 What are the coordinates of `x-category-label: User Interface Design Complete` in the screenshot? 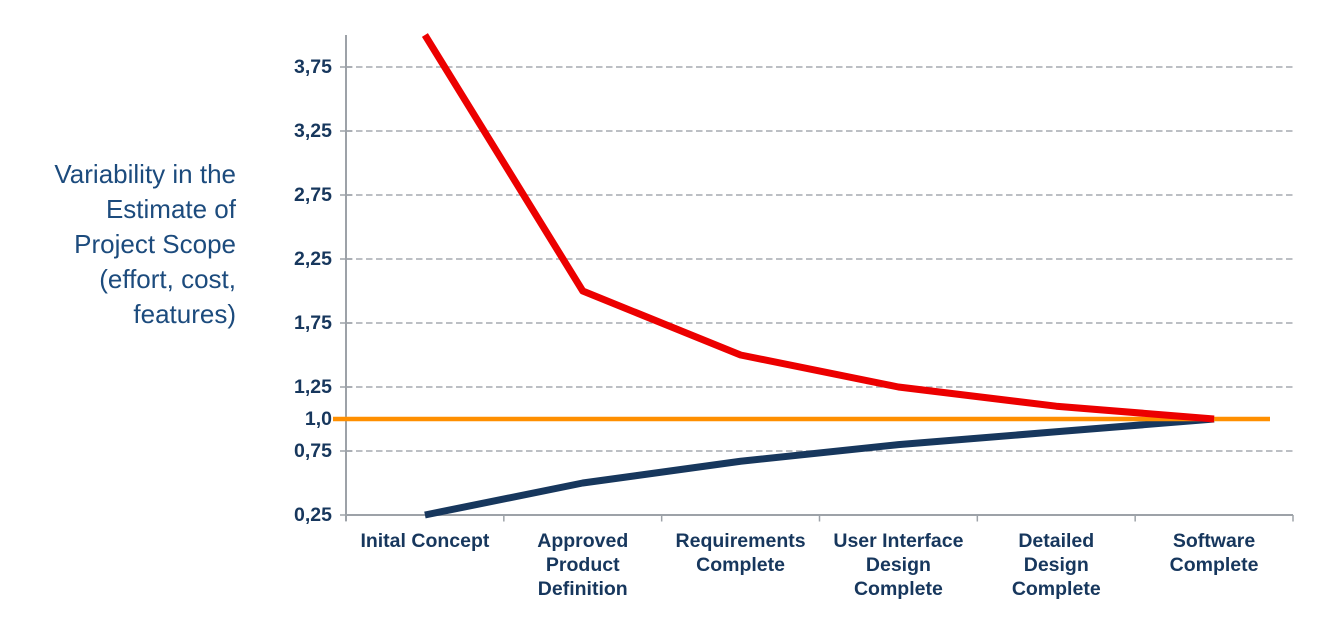 It's located at (898, 565).